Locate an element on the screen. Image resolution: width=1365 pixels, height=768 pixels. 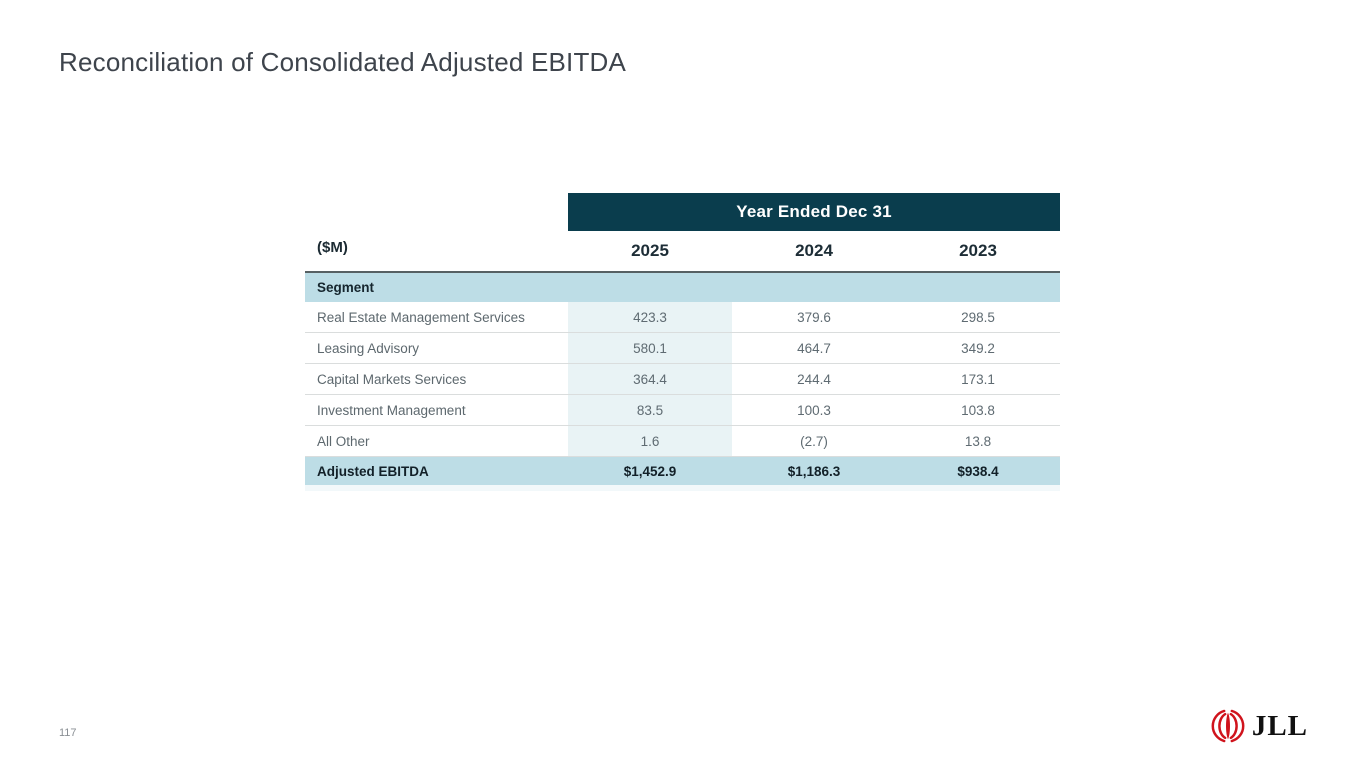
total-2025: $1,452.9 is located at coordinates (650, 471).